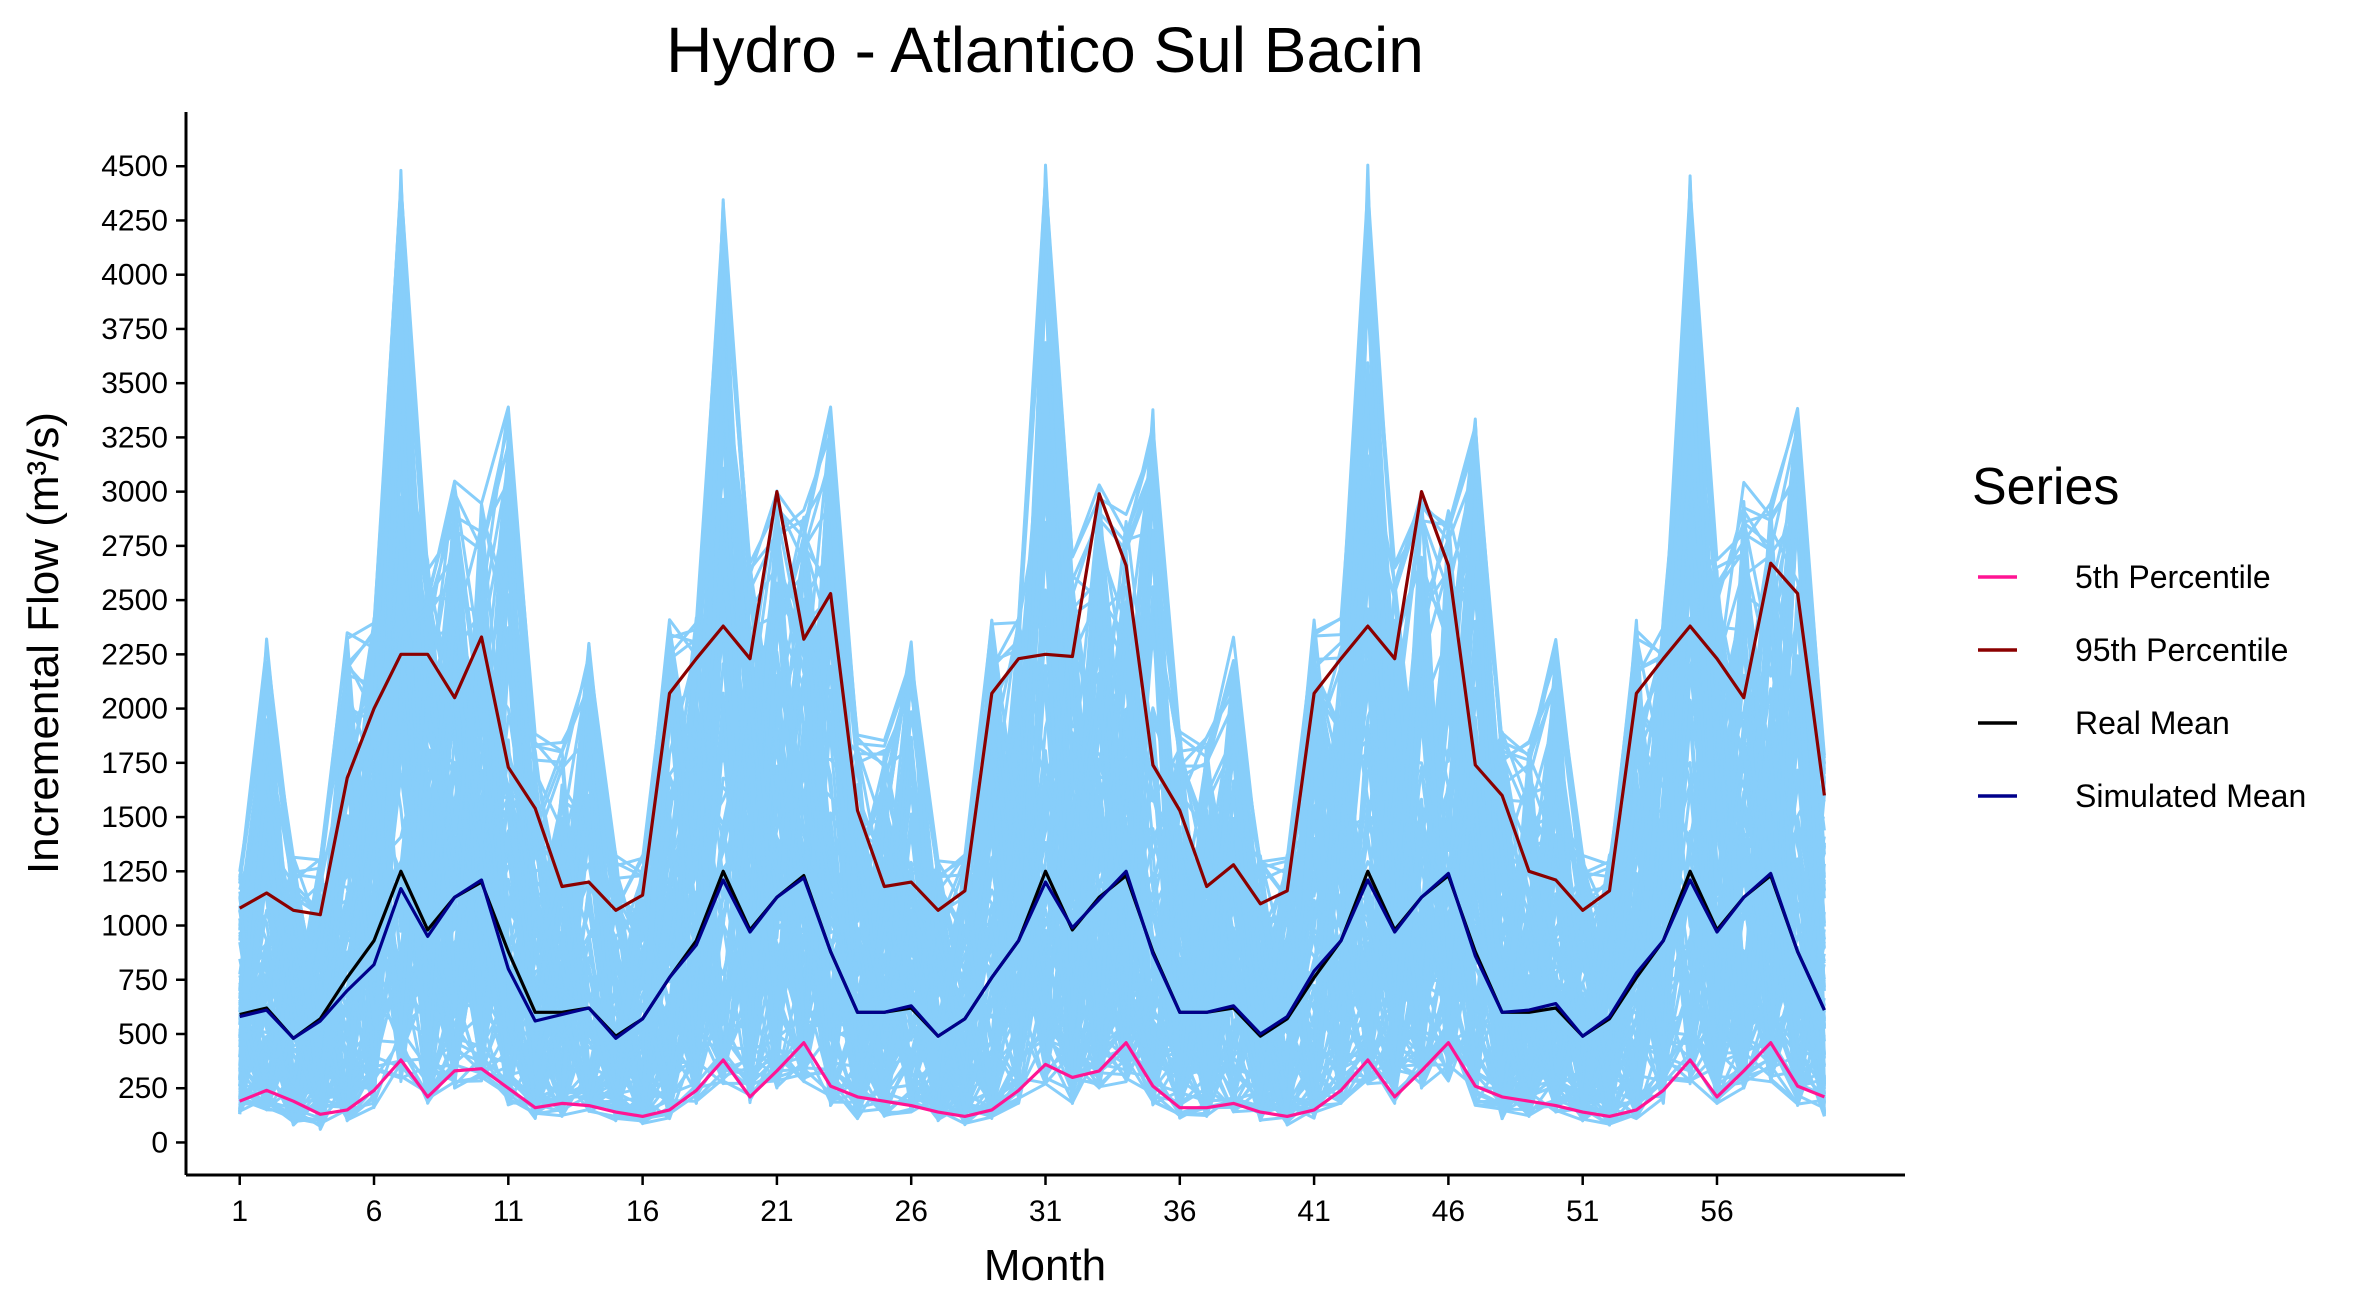 This screenshot has height=1299, width=2362. Describe the element at coordinates (911, 1211) in the screenshot. I see `x-tick-label: 26` at that location.